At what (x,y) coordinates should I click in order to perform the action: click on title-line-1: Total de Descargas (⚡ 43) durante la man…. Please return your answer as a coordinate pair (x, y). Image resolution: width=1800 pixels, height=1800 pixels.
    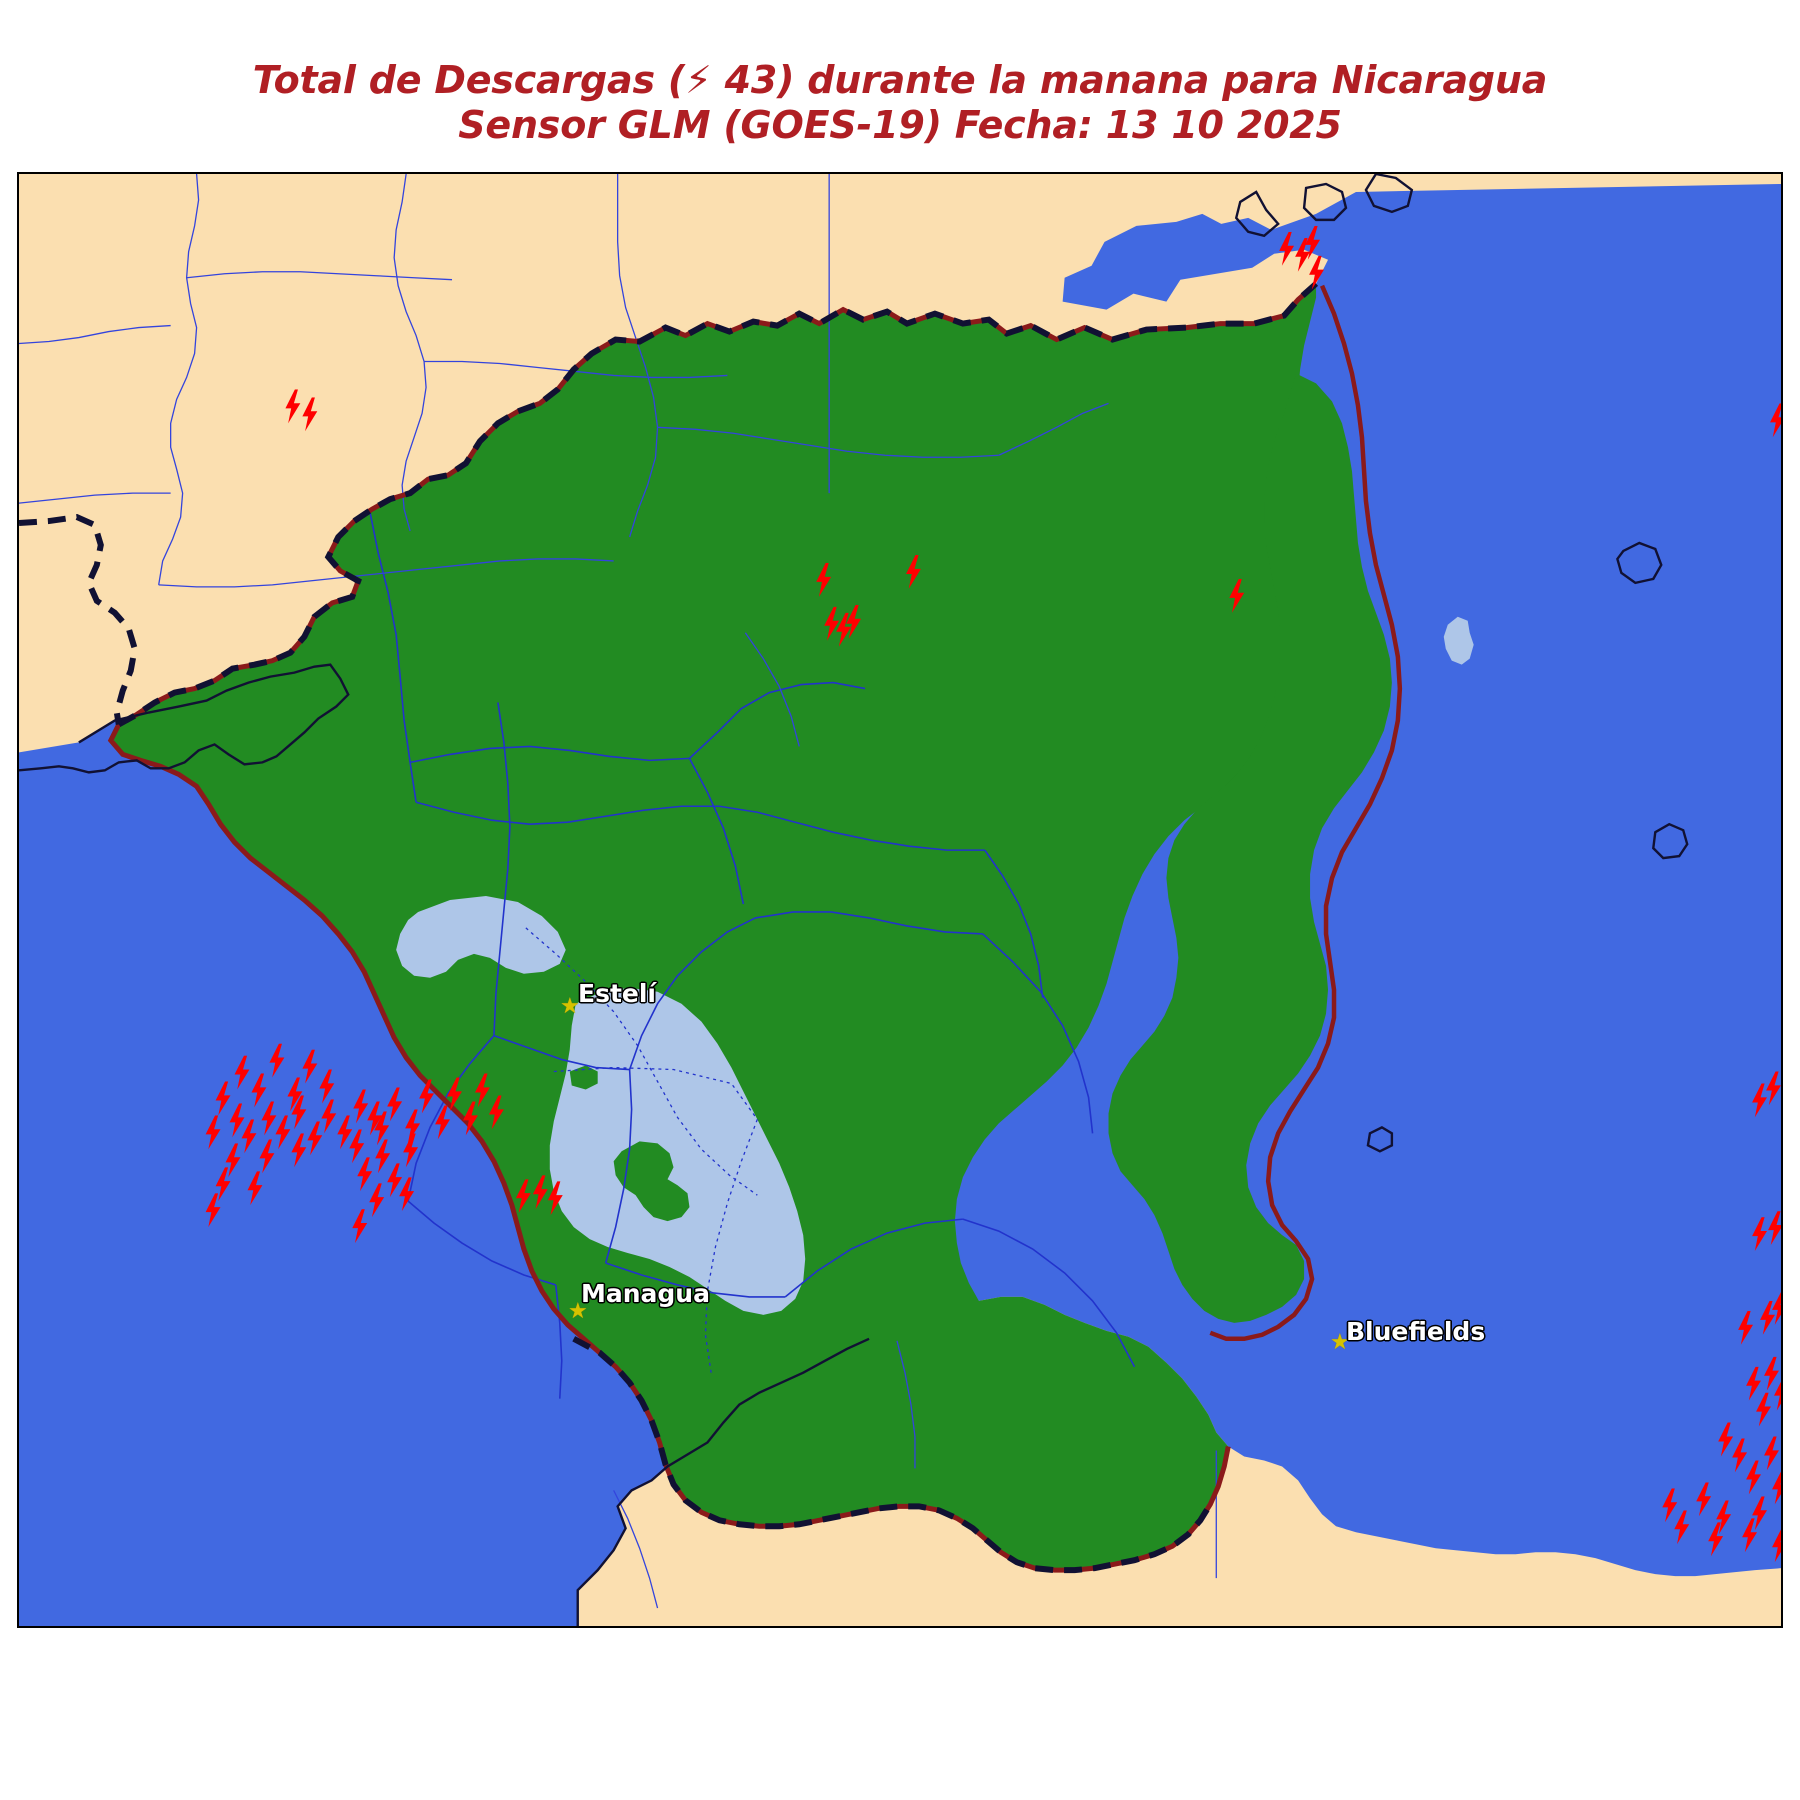
    Looking at the image, I should click on (900, 80).